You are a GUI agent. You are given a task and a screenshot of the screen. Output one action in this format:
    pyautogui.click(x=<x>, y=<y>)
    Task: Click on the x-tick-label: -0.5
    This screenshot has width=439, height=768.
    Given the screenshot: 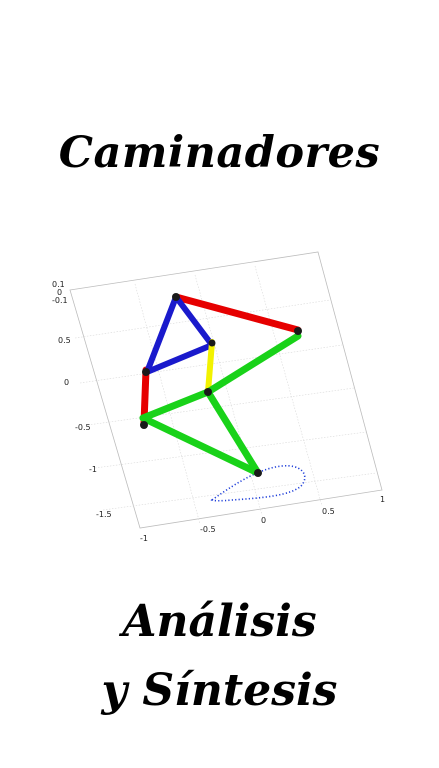 What is the action you would take?
    pyautogui.click(x=208, y=529)
    